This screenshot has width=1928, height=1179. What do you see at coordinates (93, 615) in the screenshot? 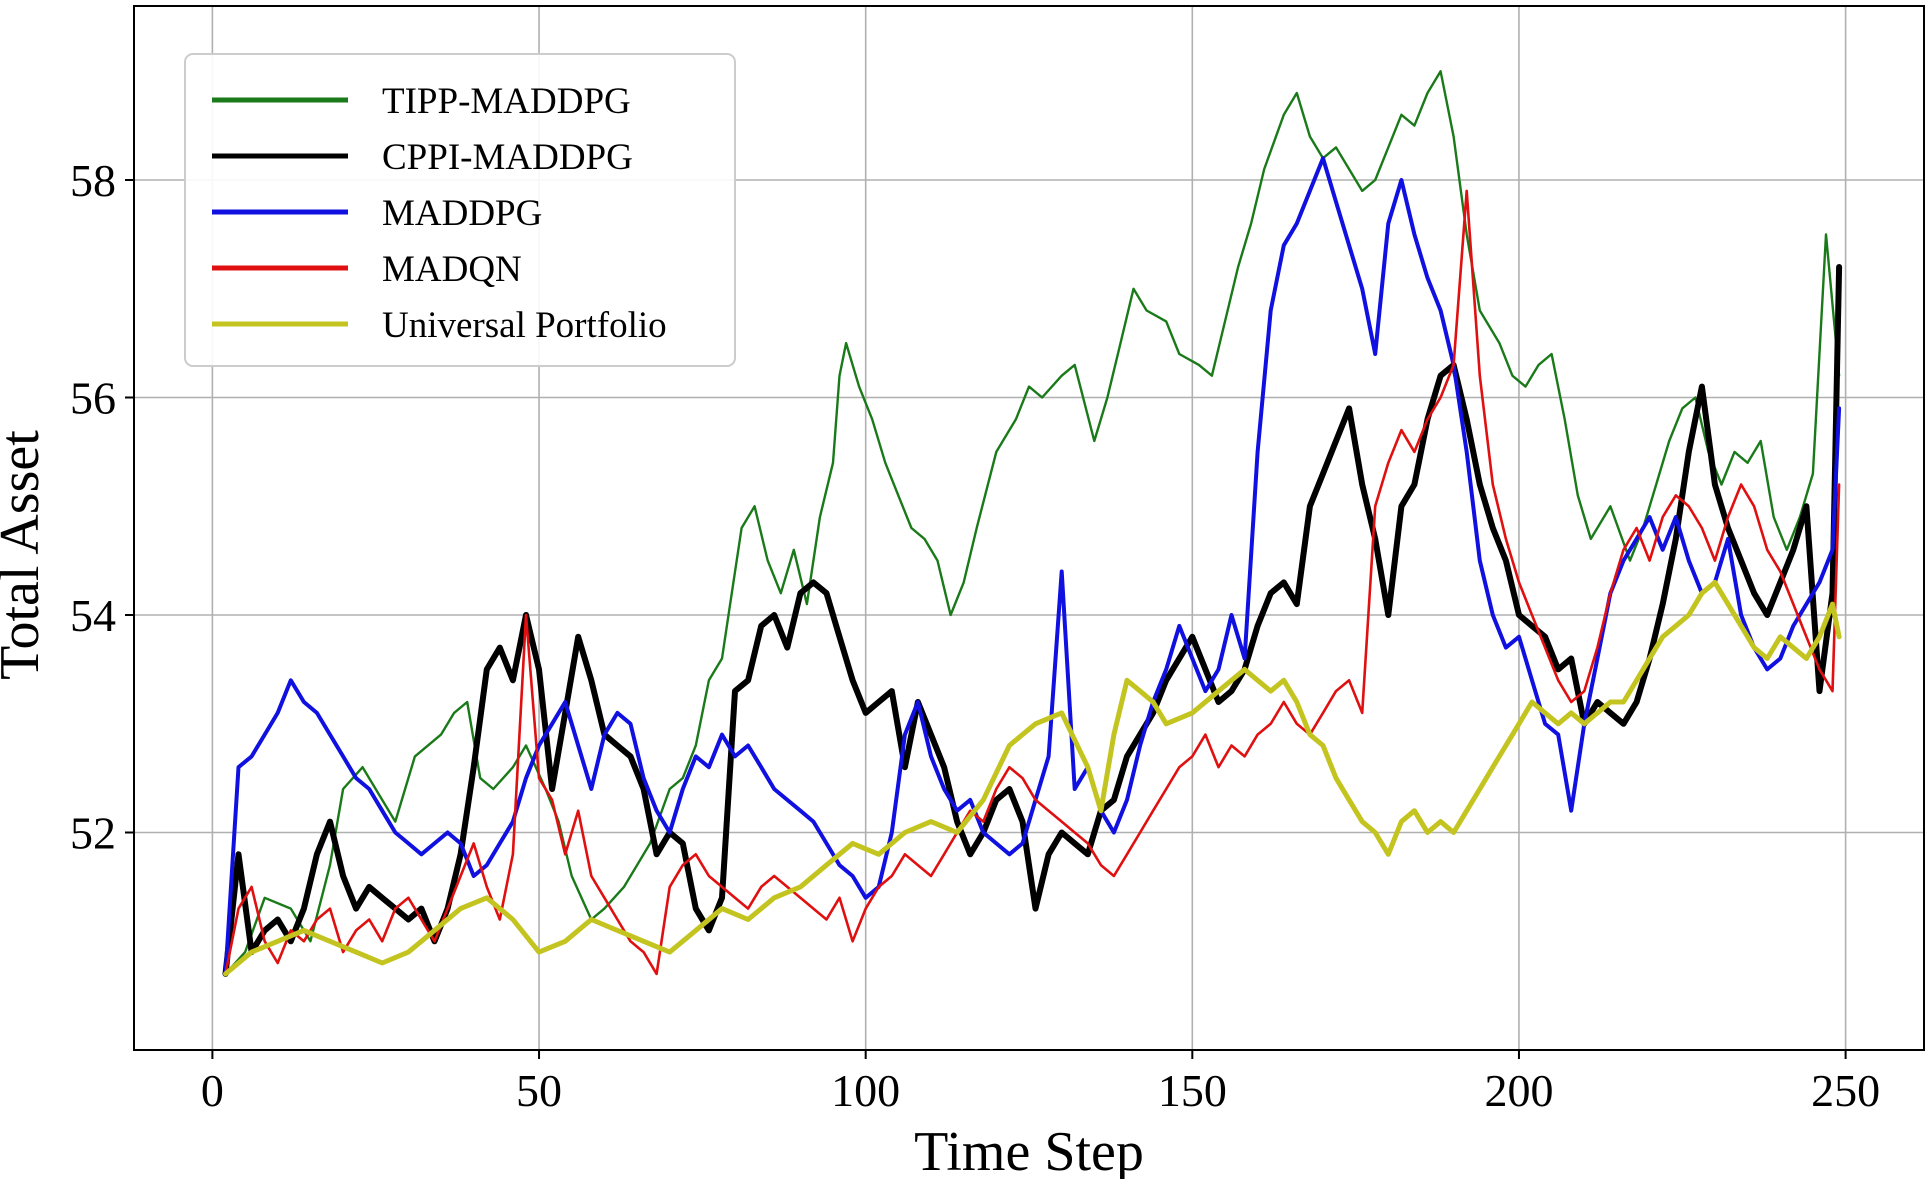
I see `y-tick-label: 54` at bounding box center [93, 615].